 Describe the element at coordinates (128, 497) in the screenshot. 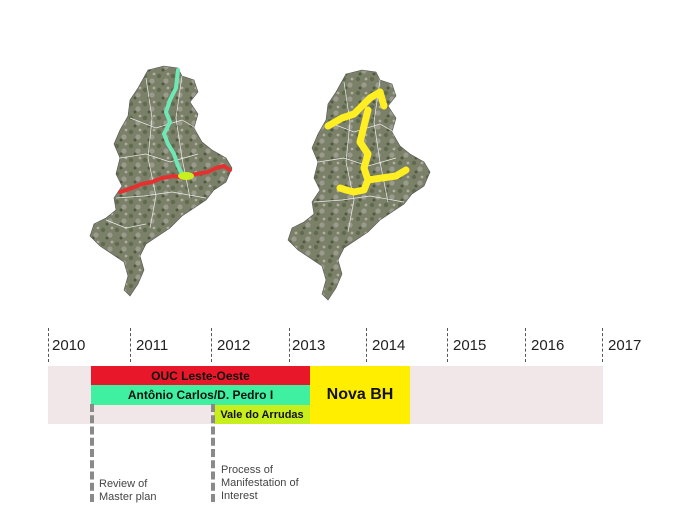

I see `note-line: Master plan` at that location.